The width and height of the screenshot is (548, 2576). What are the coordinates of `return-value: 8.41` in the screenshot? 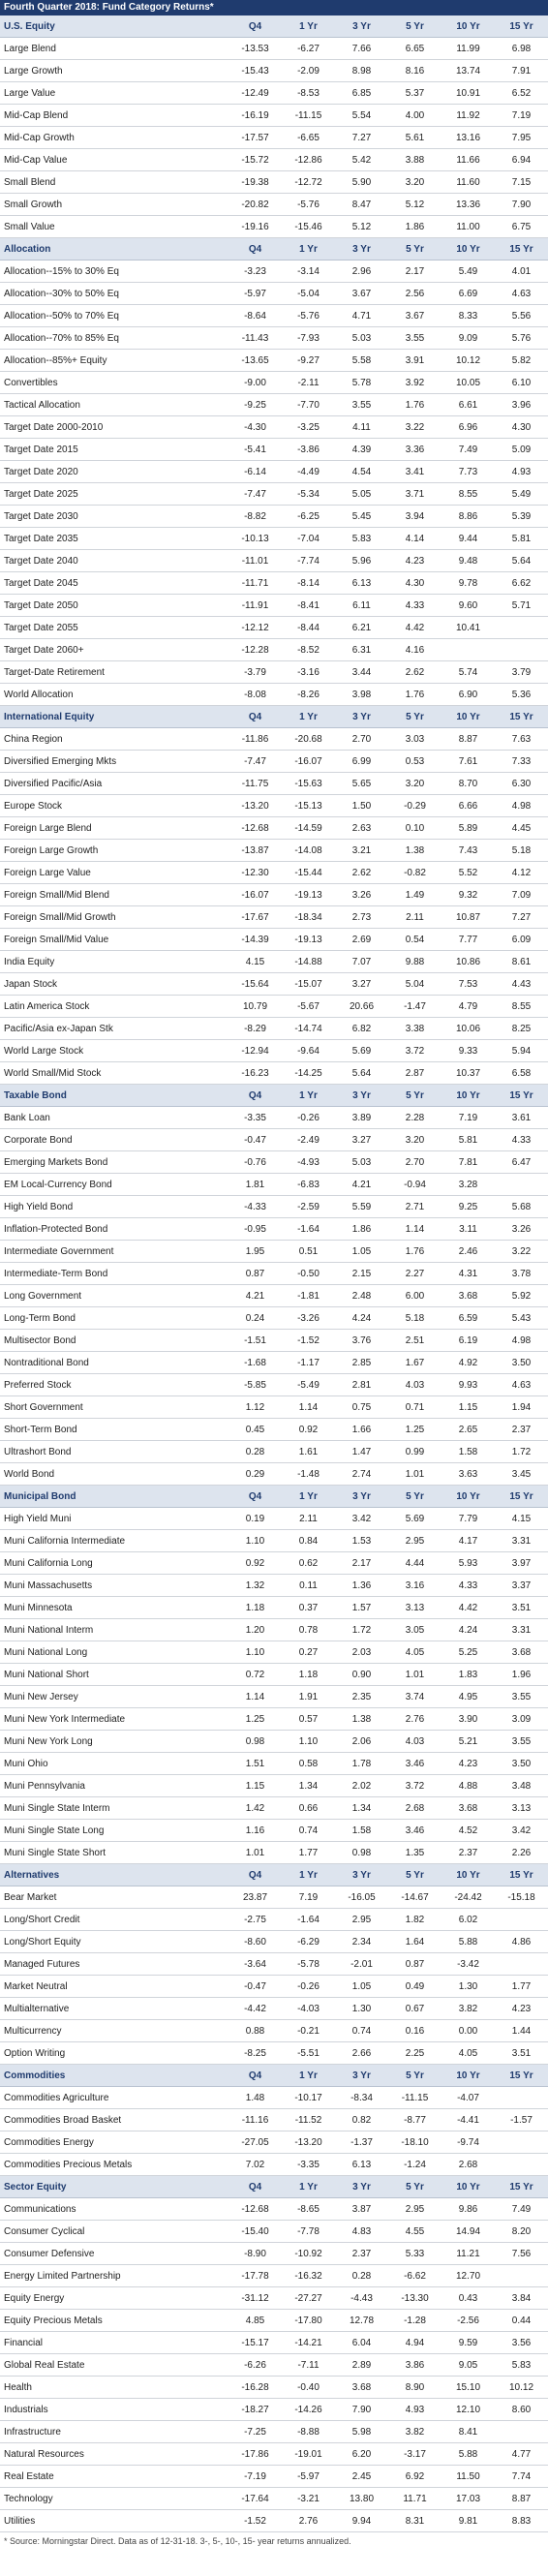 It's located at (468, 2431).